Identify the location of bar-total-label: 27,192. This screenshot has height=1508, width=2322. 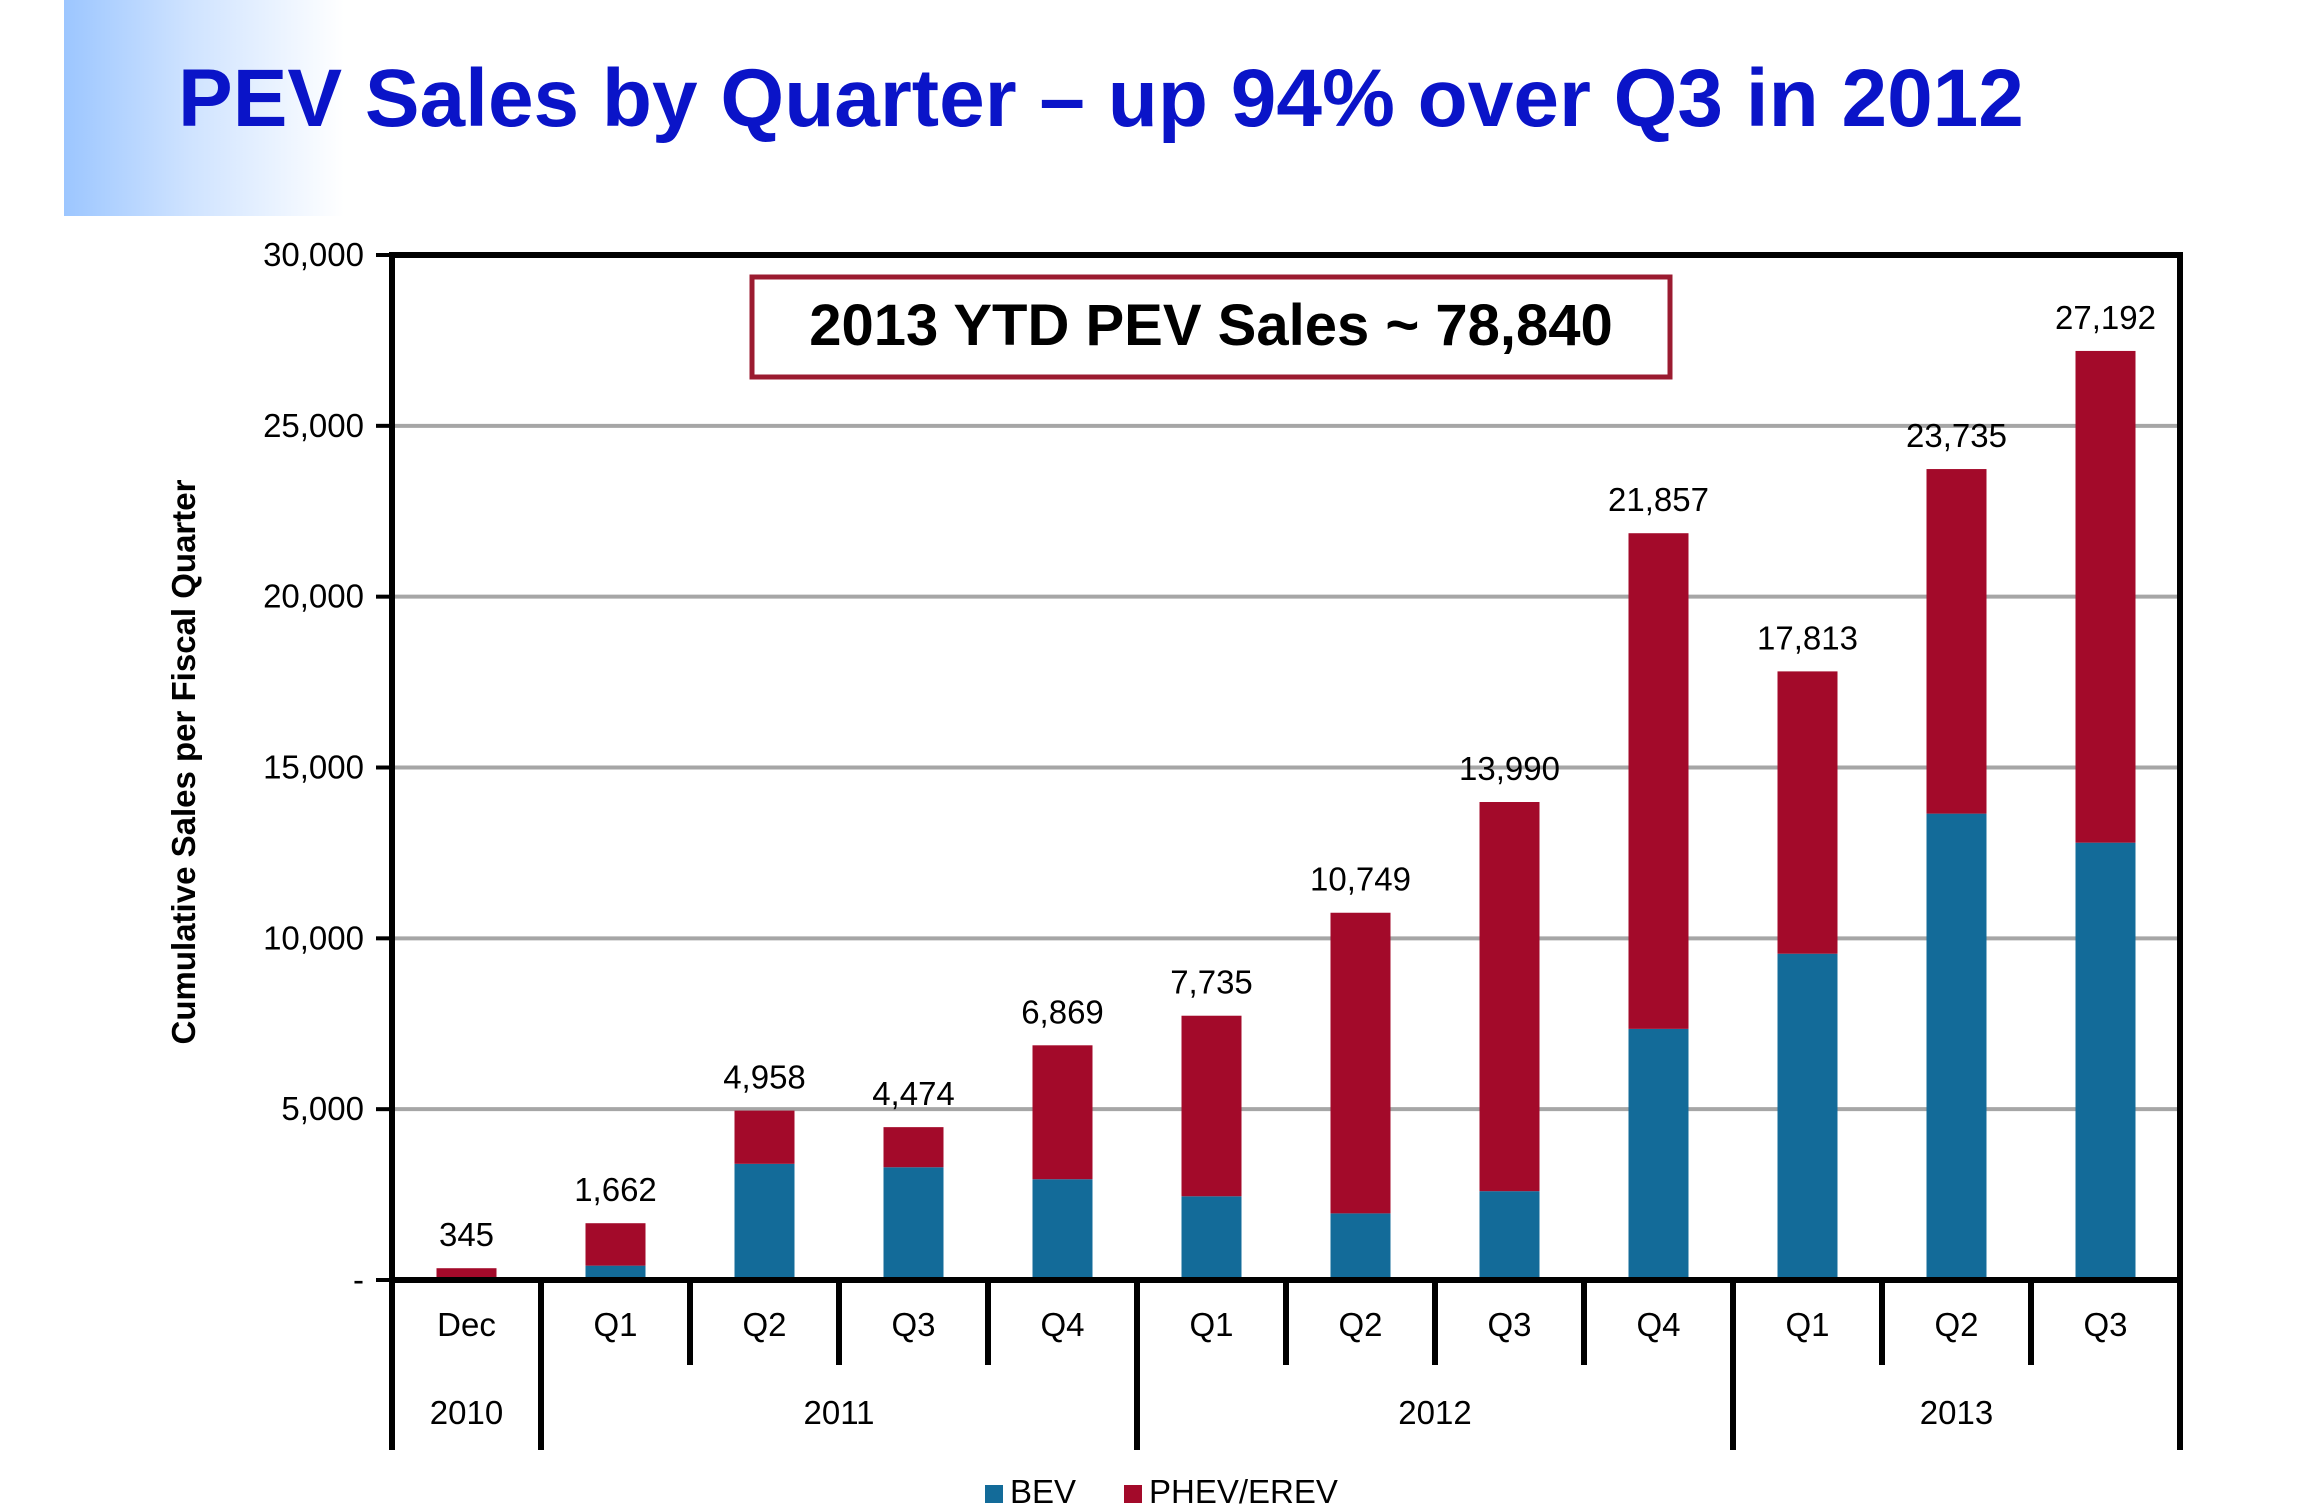
(2105, 317).